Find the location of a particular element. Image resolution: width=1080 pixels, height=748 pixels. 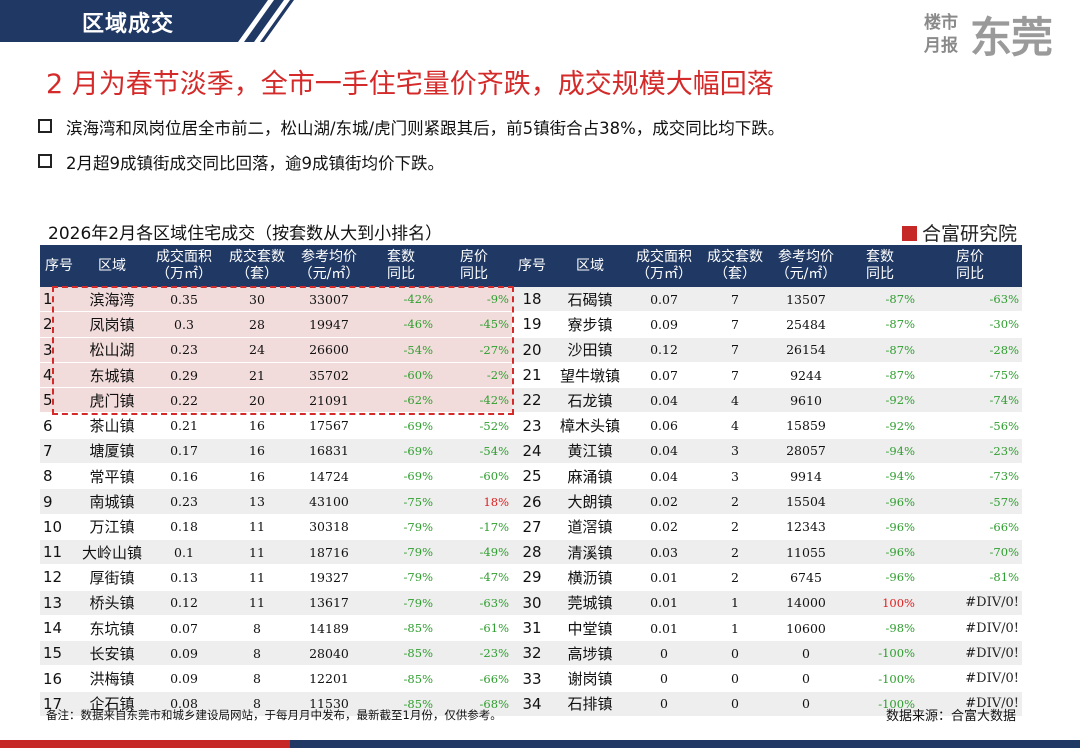

region-cell: 东坑镇 is located at coordinates (112, 628).